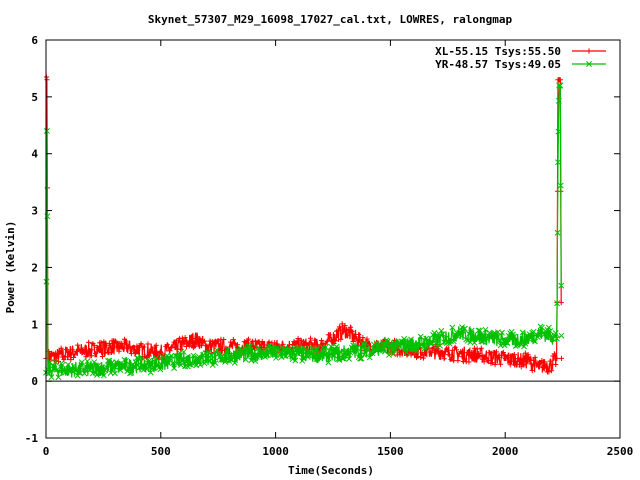 The width and height of the screenshot is (640, 480). What do you see at coordinates (32, 438) in the screenshot?
I see `y-tick-label: -1` at bounding box center [32, 438].